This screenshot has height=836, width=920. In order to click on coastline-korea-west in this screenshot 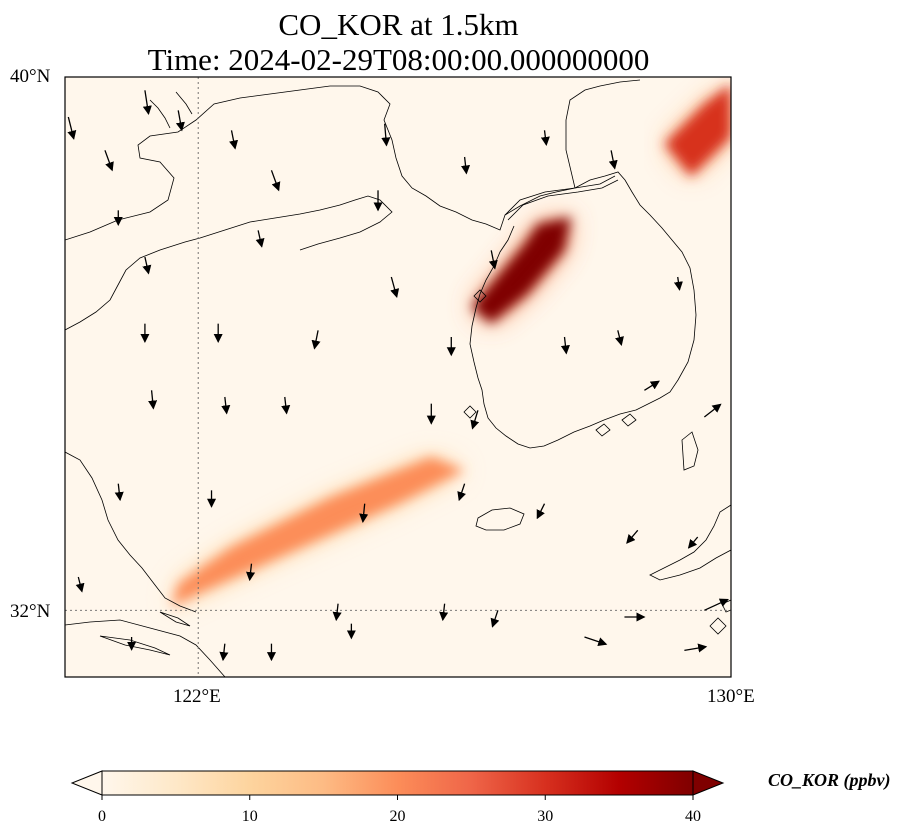, I will do `click(583, 310)`.